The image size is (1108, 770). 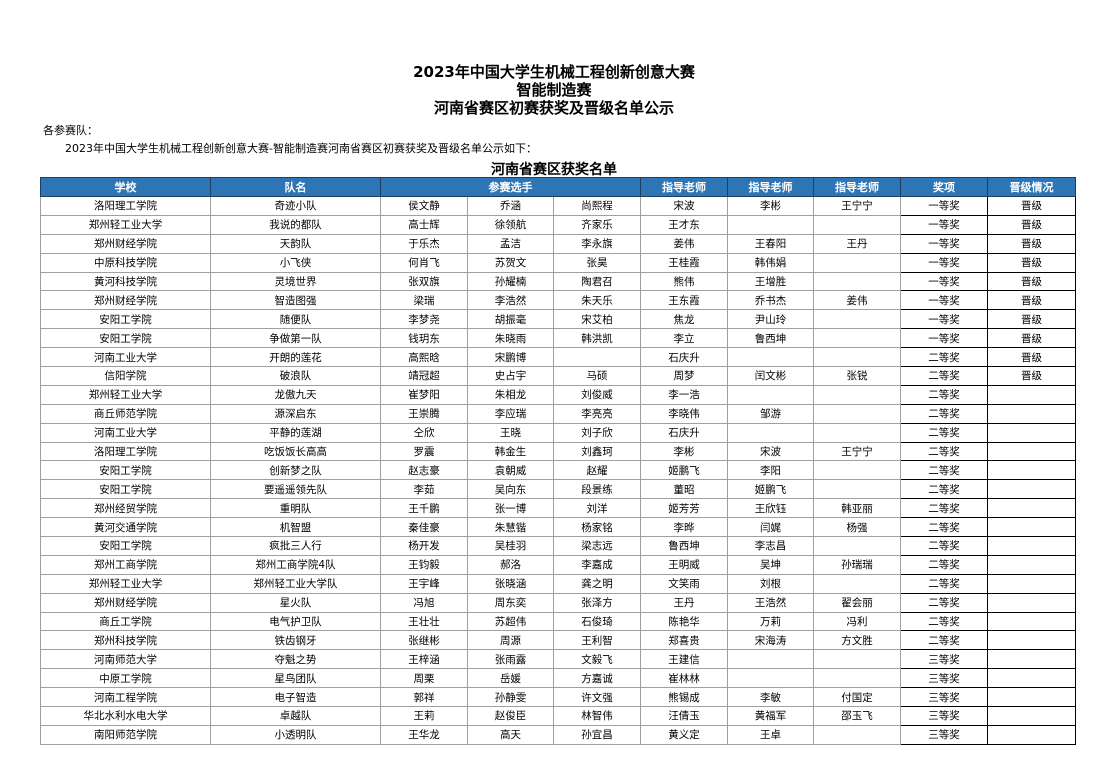 What do you see at coordinates (125, 716) in the screenshot?
I see `school-cell: 华北水利水电大学` at bounding box center [125, 716].